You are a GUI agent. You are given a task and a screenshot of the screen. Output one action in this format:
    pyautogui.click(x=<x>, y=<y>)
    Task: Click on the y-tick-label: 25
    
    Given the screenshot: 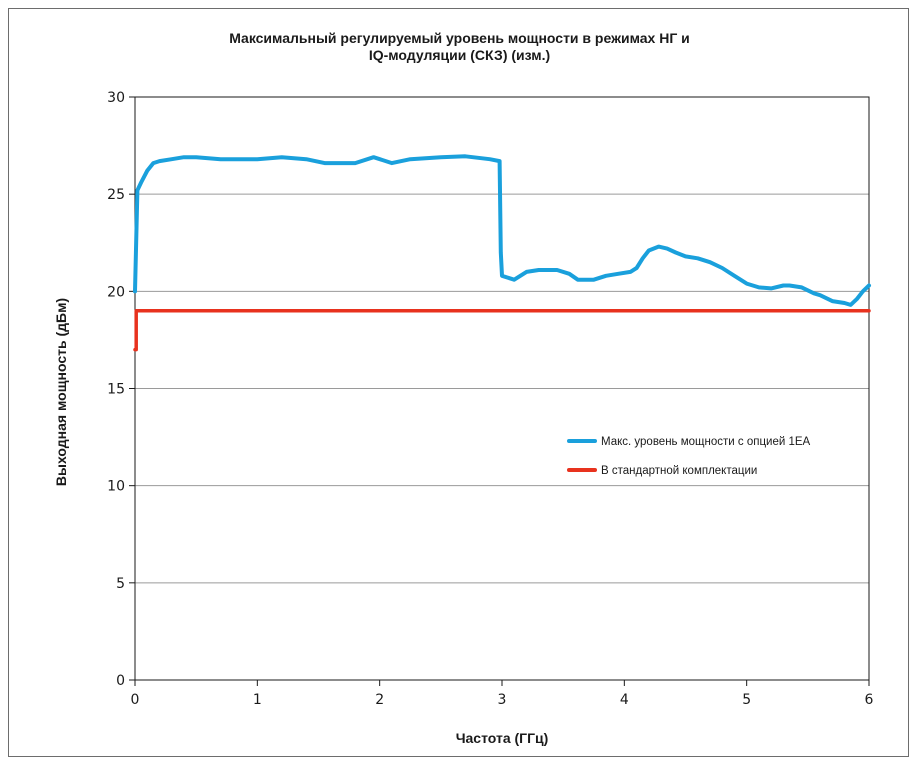 What is the action you would take?
    pyautogui.click(x=116, y=195)
    